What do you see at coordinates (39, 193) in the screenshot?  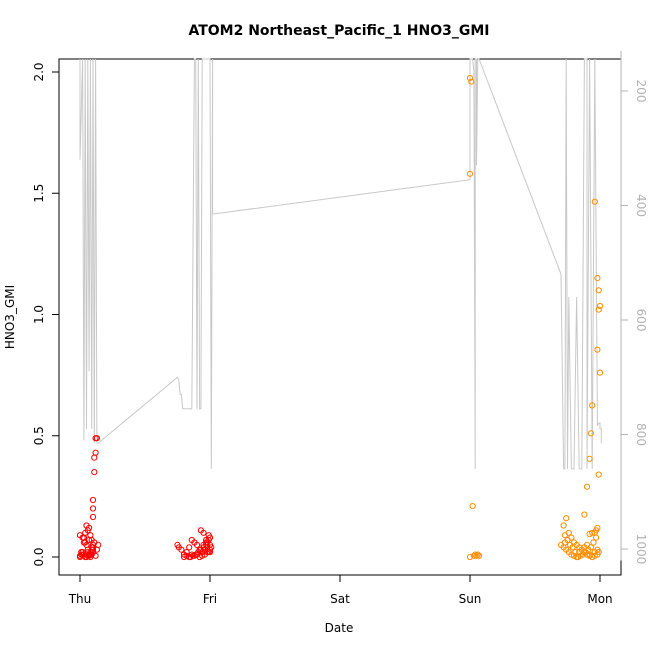 I see `y-tick-label: 1.5` at bounding box center [39, 193].